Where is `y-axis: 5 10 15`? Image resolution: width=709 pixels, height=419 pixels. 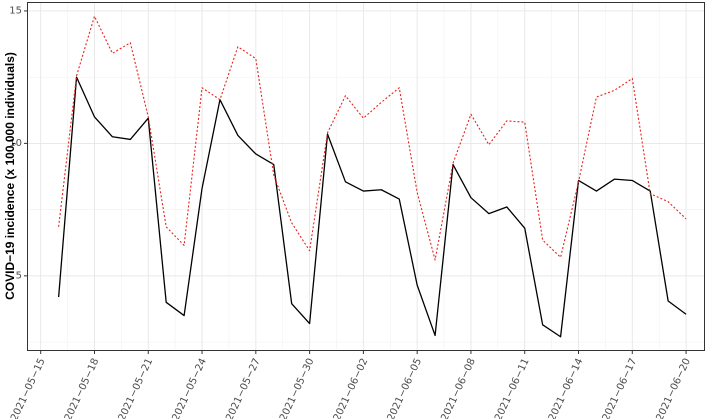
y-axis: 5 10 15 is located at coordinates (18, 143).